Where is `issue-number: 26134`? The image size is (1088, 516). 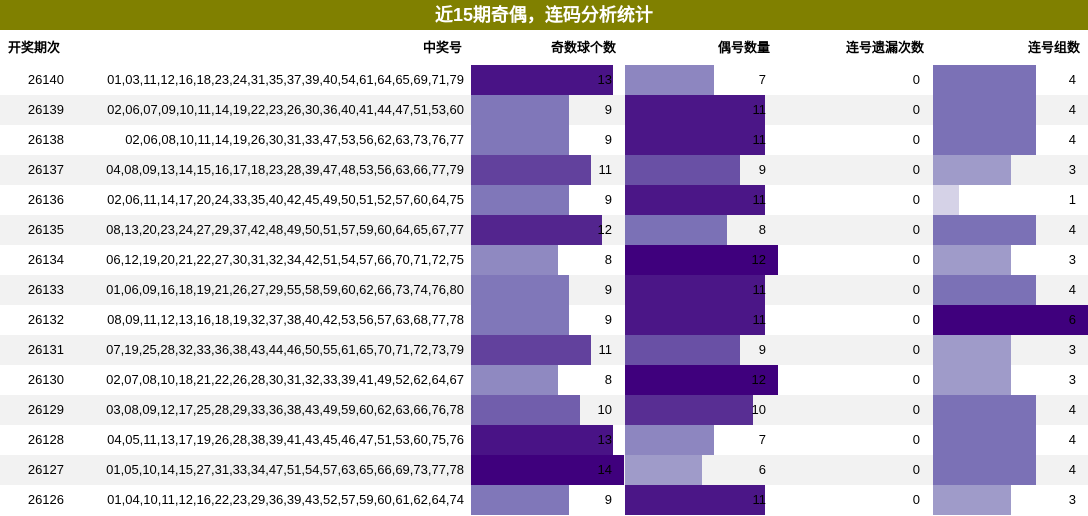
issue-number: 26134 is located at coordinates (45, 259).